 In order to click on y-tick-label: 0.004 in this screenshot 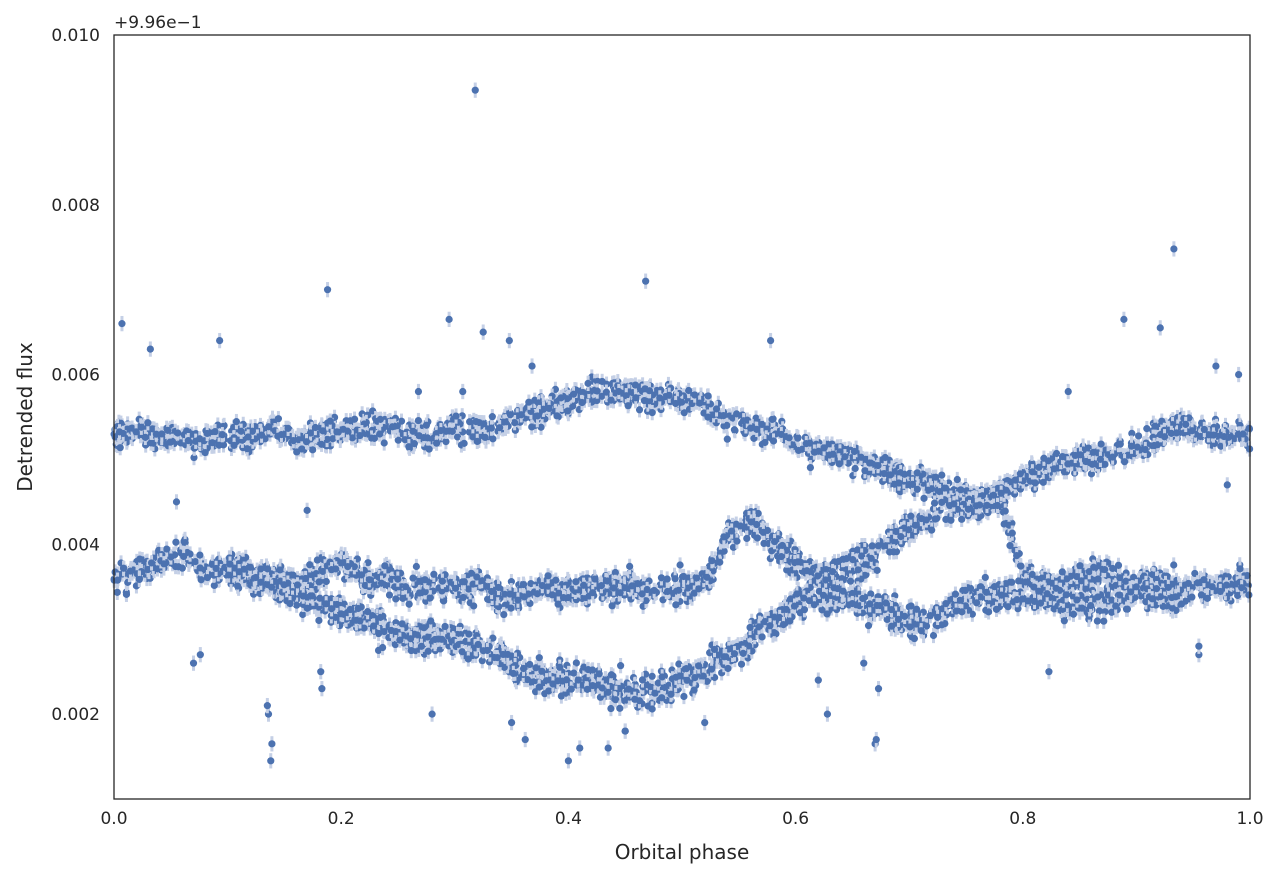, I will do `click(75, 545)`.